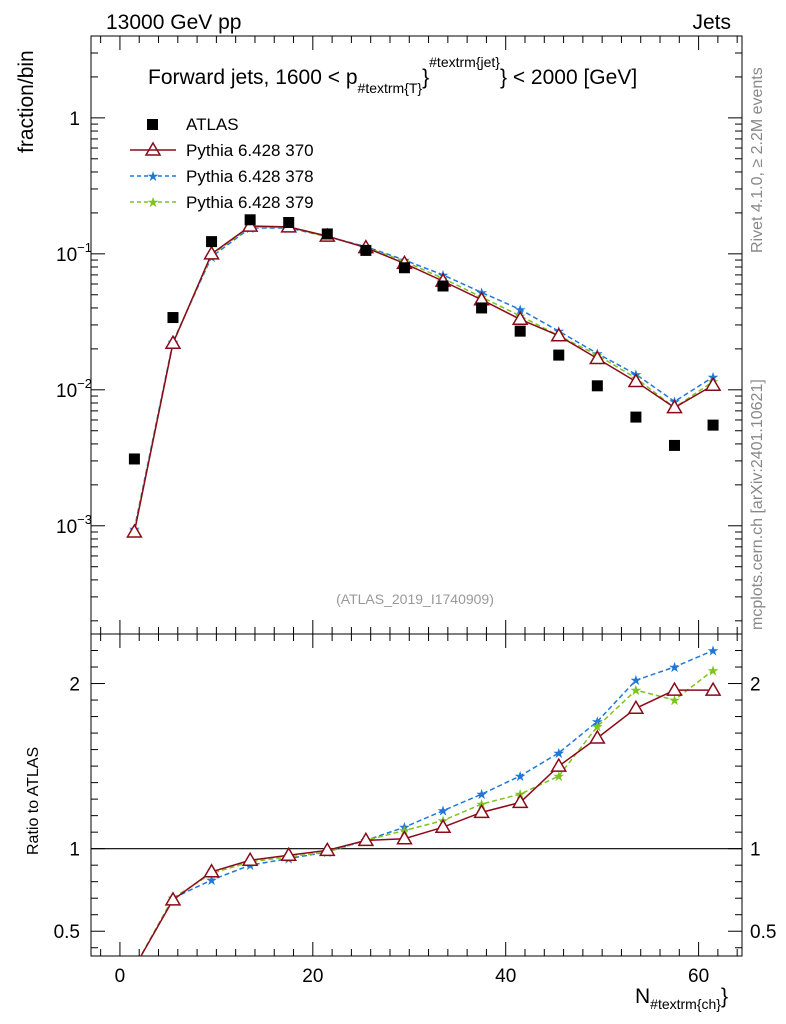 The height and width of the screenshot is (1024, 786). I want to click on legend-378-label: Pythia 6.428 378, so click(250, 176).